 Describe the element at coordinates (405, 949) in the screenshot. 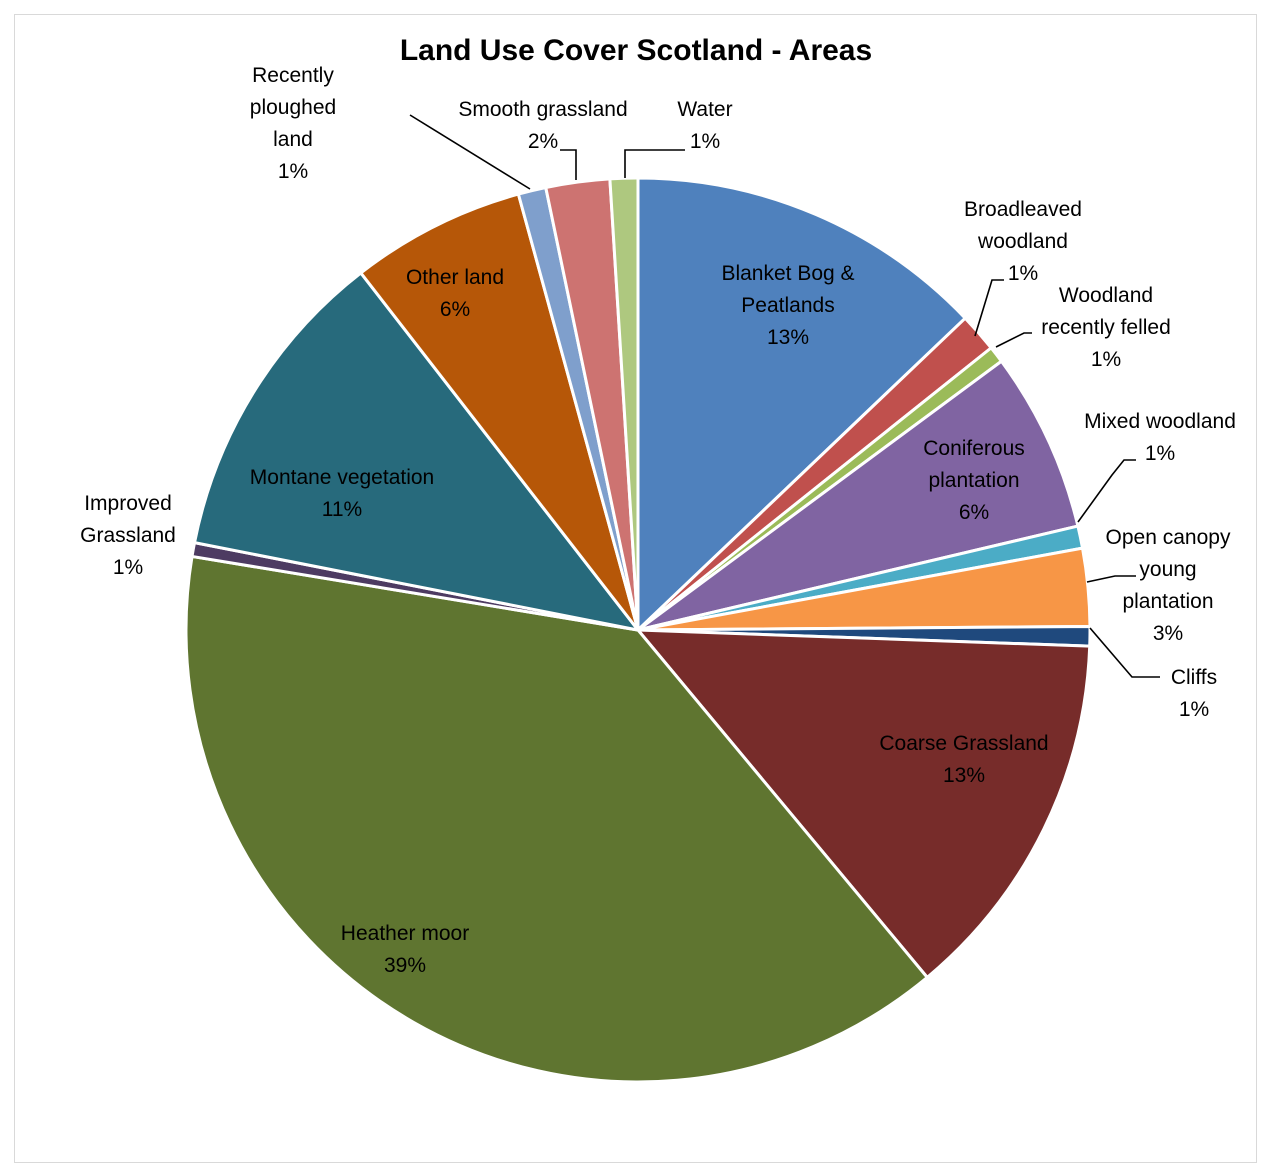

I see `slice-label-heather-moor: Heather moor 39%` at that location.